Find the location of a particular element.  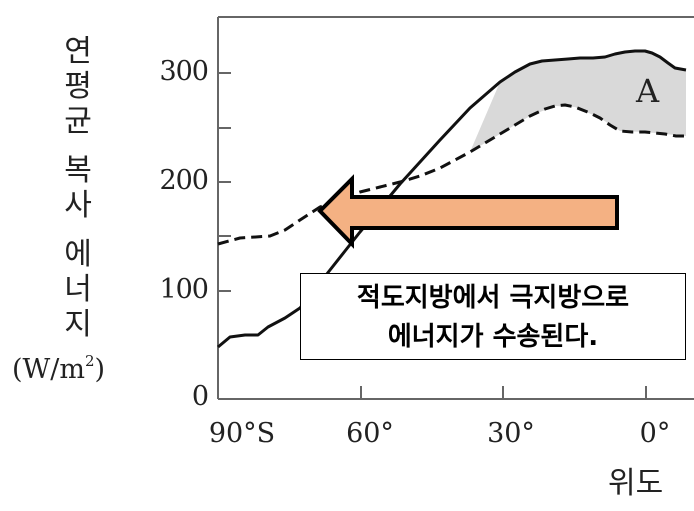

x-tick-0: 0° is located at coordinates (655, 433).